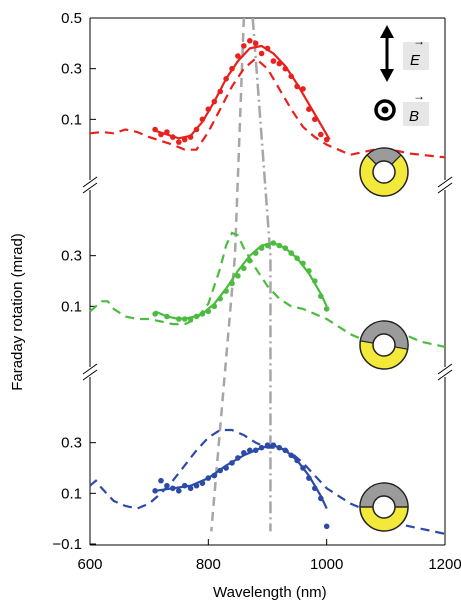  I want to click on ring-bottom-yellow-half-icon-hole, so click(384, 507).